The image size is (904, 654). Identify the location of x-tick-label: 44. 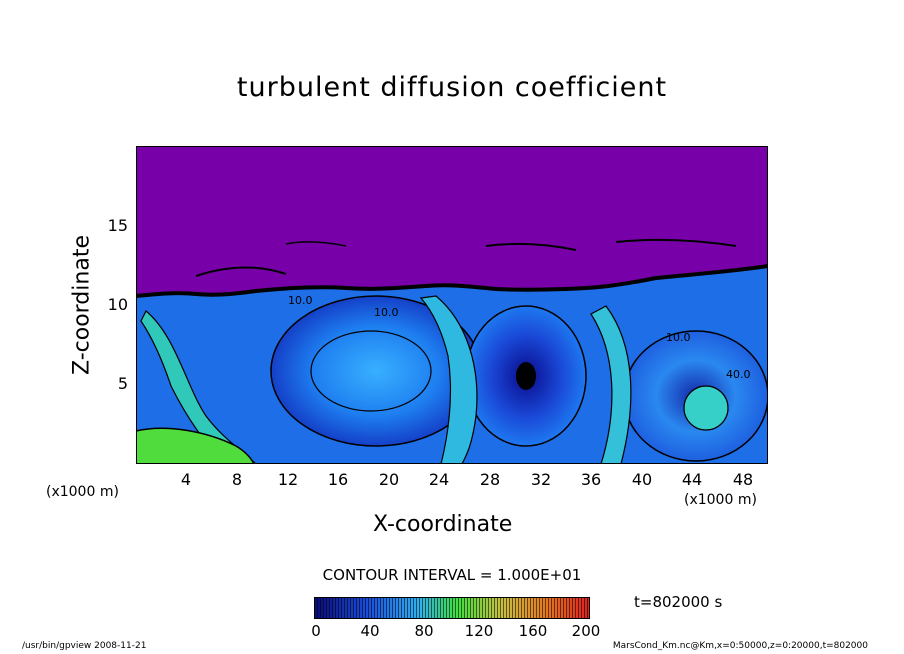
(692, 479).